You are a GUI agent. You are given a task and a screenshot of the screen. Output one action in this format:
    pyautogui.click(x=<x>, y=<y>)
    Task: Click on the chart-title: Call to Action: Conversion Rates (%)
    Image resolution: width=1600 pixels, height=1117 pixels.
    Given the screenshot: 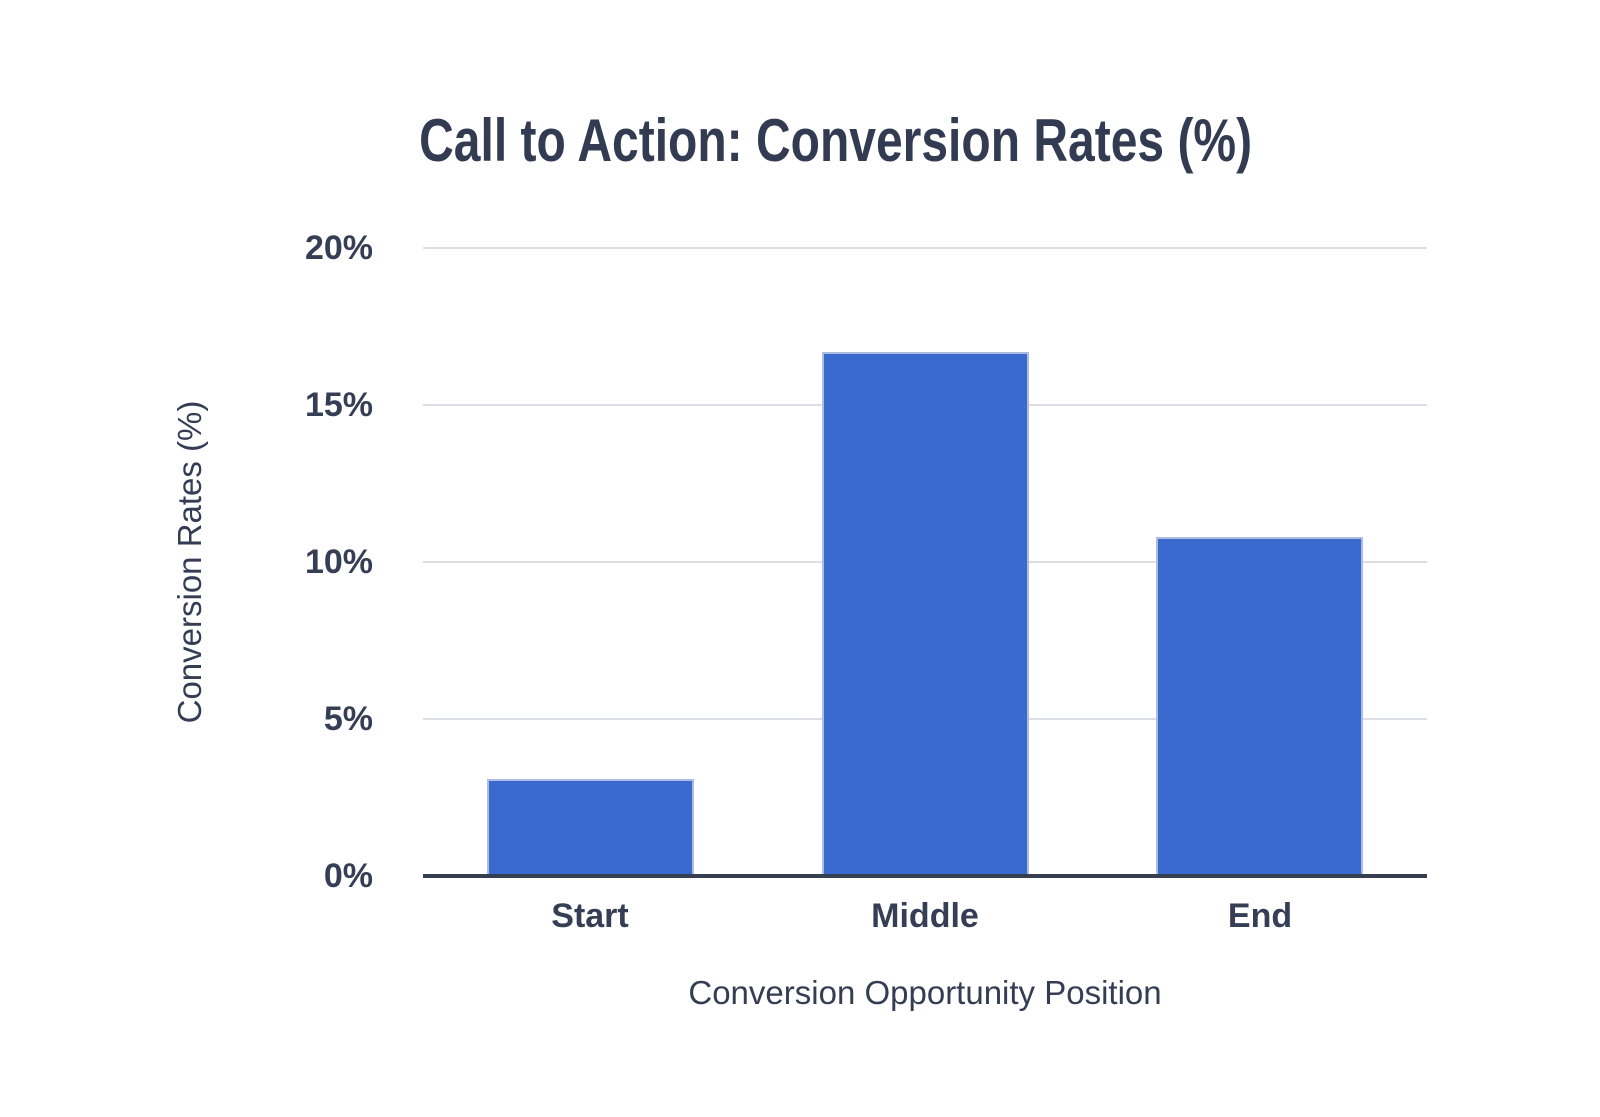 What is the action you would take?
    pyautogui.click(x=836, y=141)
    